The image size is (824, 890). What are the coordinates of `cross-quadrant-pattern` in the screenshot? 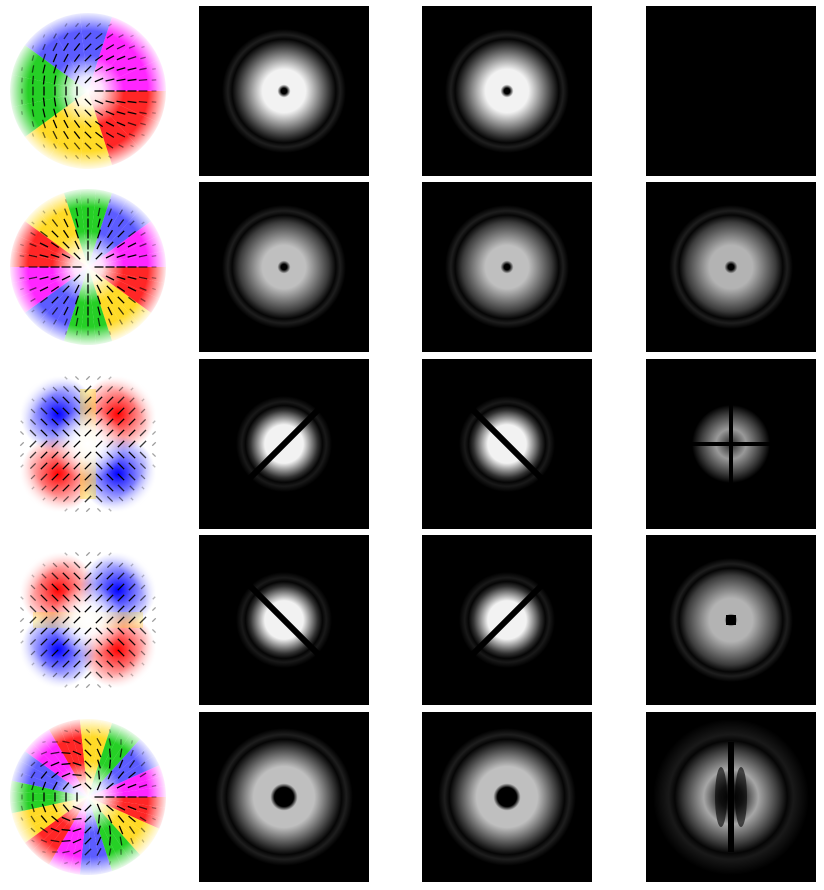 It's located at (731, 444).